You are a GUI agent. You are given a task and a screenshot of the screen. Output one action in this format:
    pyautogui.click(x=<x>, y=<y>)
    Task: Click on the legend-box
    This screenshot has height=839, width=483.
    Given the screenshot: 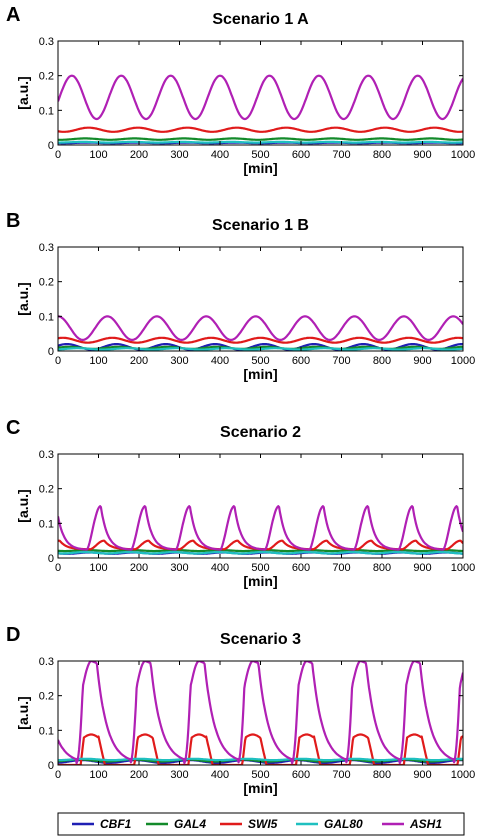 What is the action you would take?
    pyautogui.click(x=261, y=824)
    